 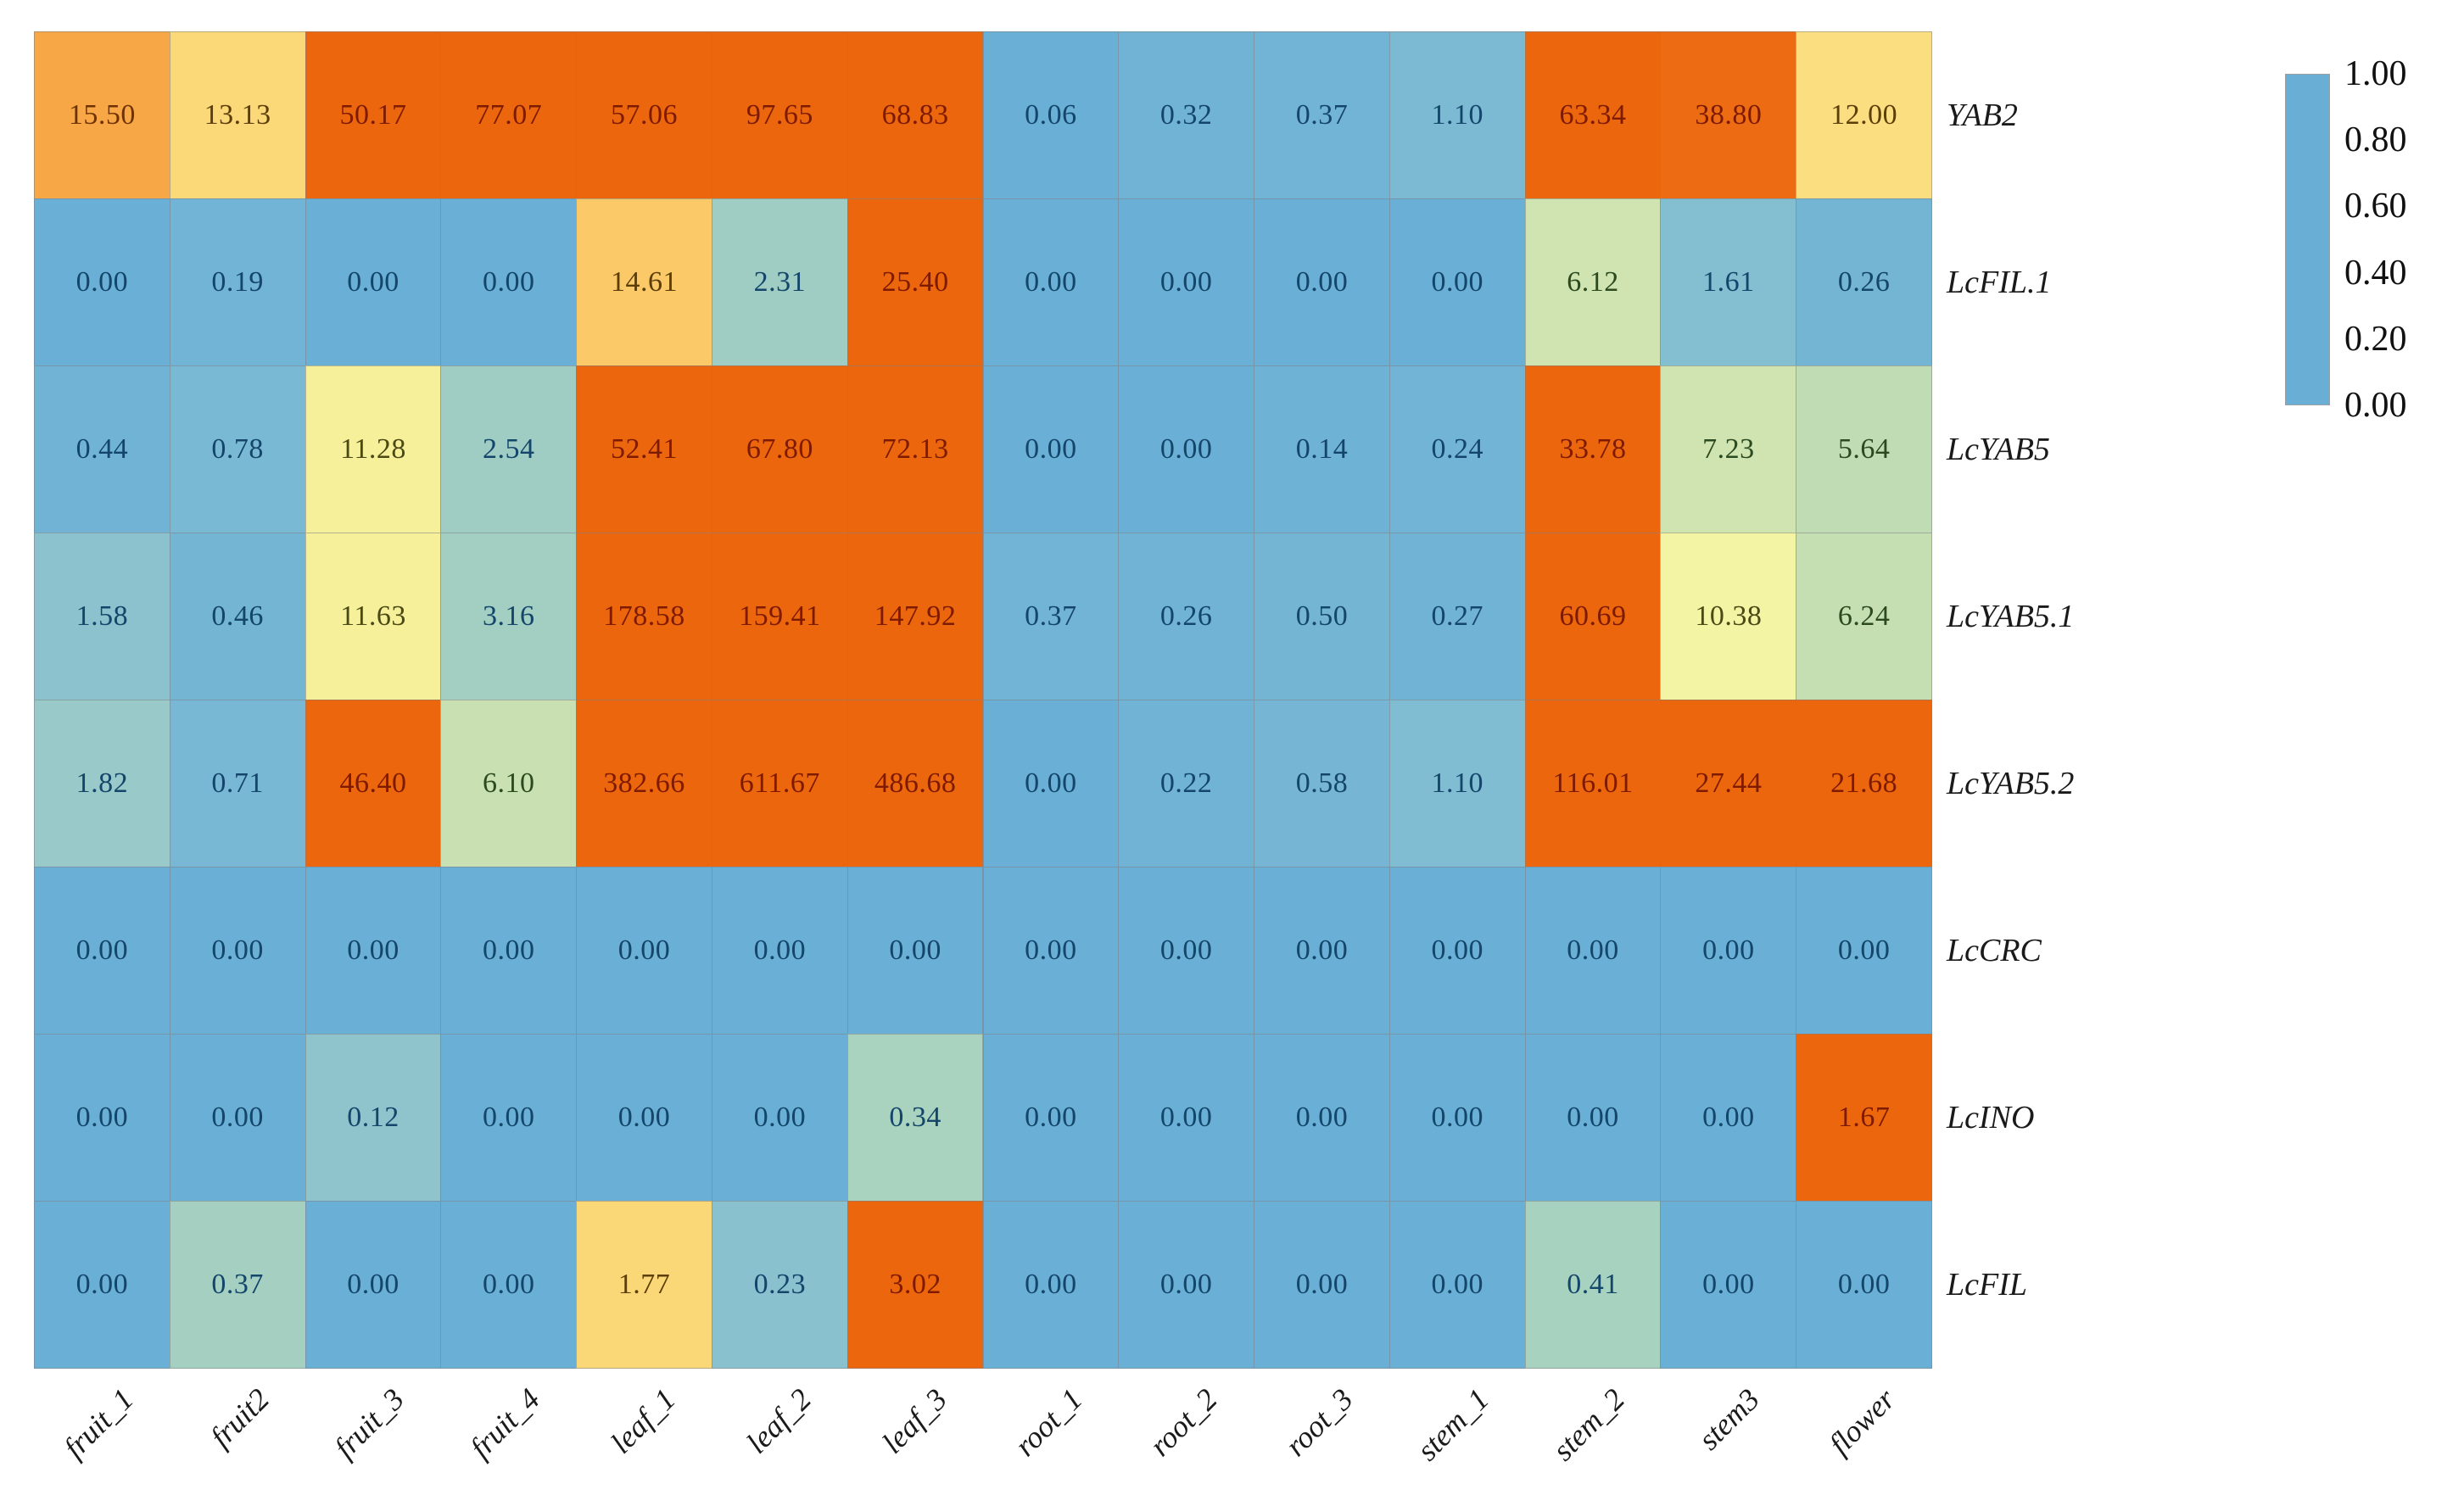 What do you see at coordinates (643, 1420) in the screenshot?
I see `column-label: leaf_1` at bounding box center [643, 1420].